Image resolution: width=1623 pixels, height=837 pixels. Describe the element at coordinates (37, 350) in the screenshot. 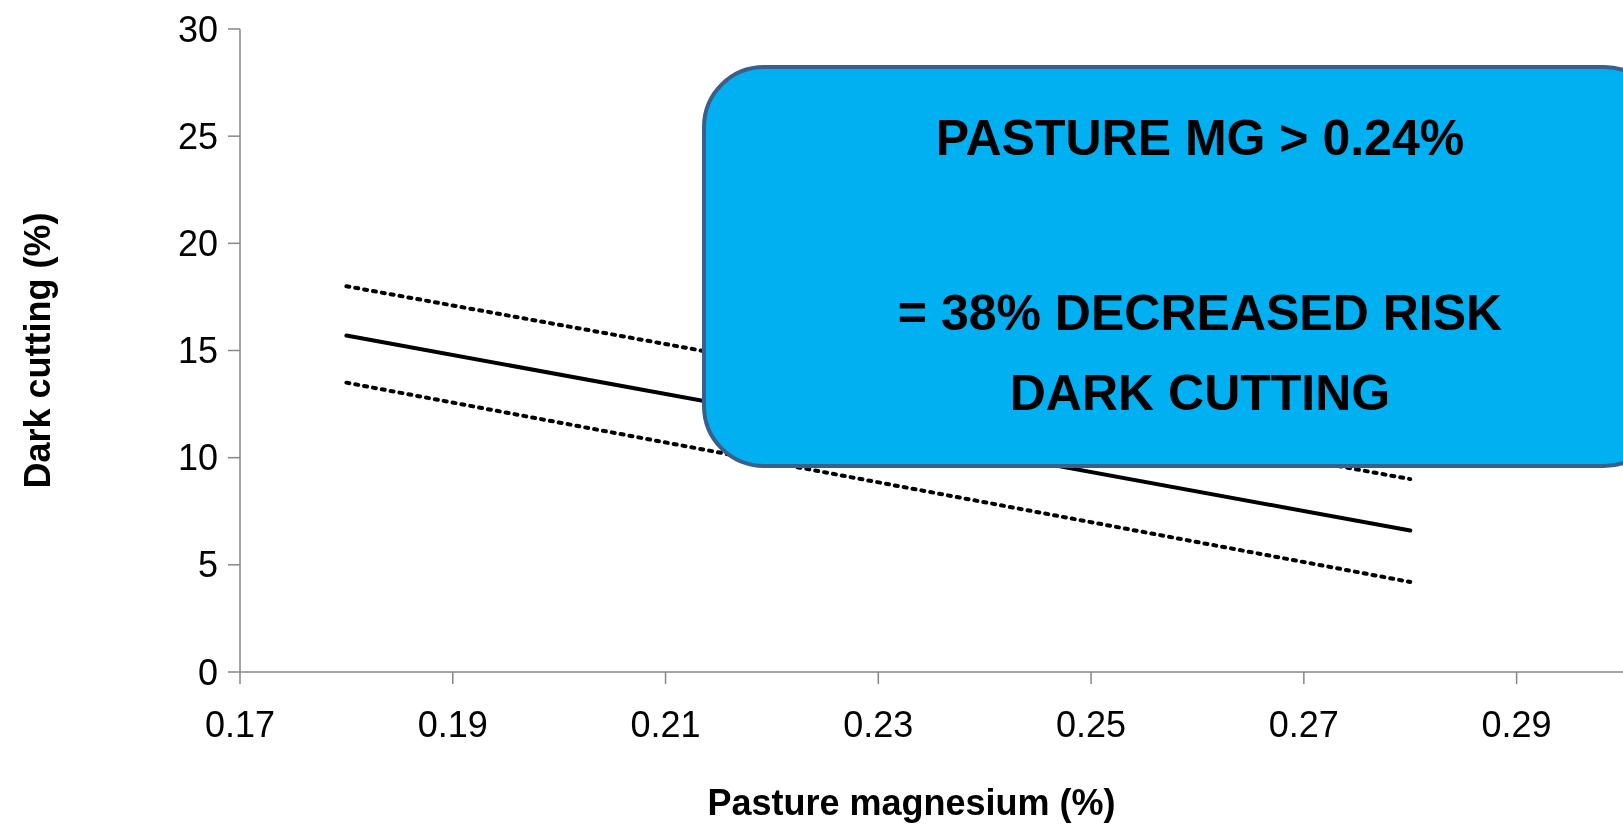

I see `y-axis-title: Dark cutting (%)` at that location.